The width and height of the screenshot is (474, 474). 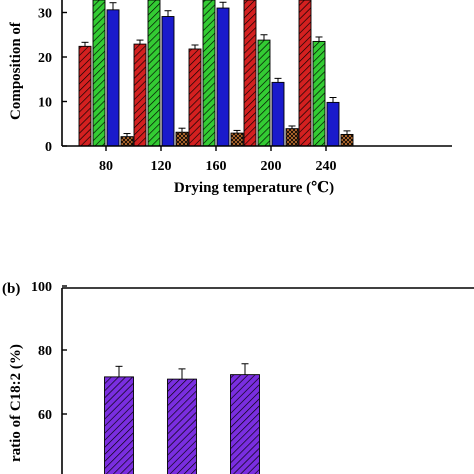 What do you see at coordinates (333, 124) in the screenshot?
I see `bar-240-s2` at bounding box center [333, 124].